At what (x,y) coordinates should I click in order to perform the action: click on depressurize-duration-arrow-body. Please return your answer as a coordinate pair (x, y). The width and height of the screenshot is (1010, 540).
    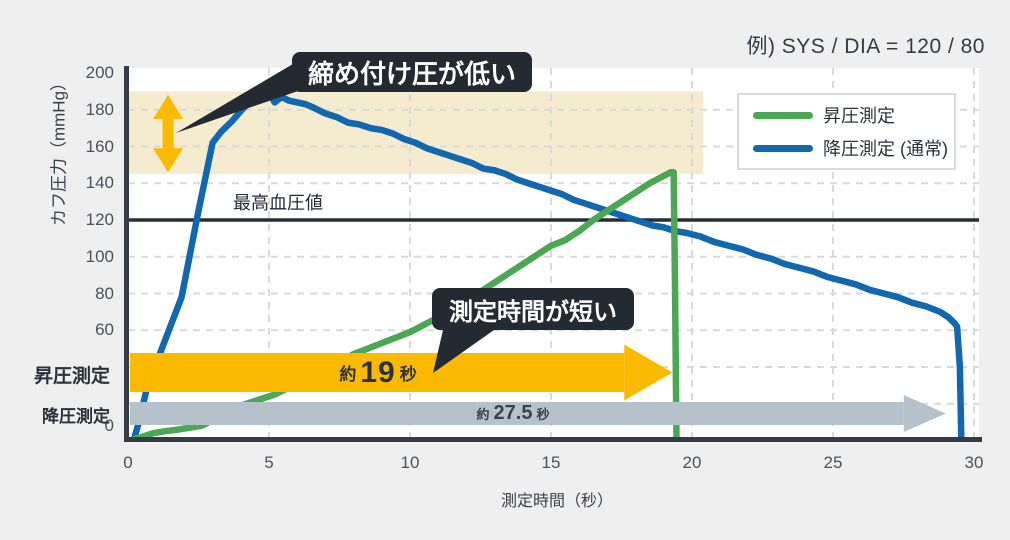
    Looking at the image, I should click on (517, 413).